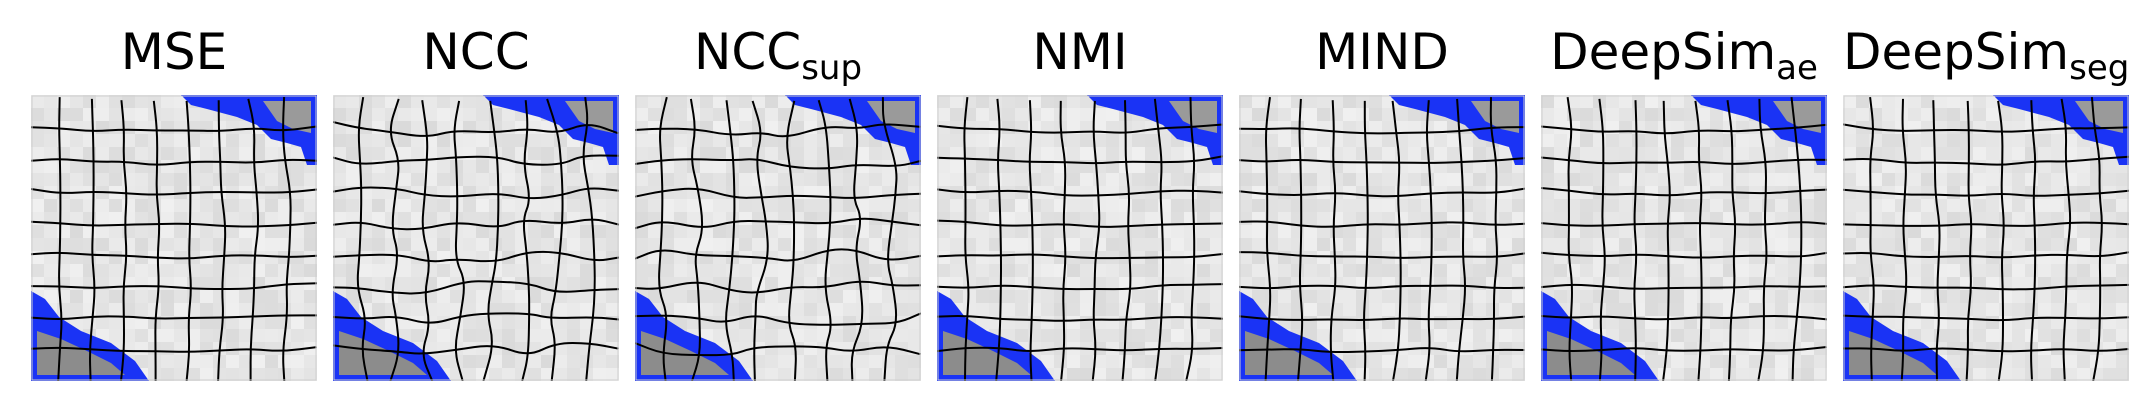 The width and height of the screenshot is (2152, 411). Describe the element at coordinates (1382, 52) in the screenshot. I see `panel-title: MIND` at that location.